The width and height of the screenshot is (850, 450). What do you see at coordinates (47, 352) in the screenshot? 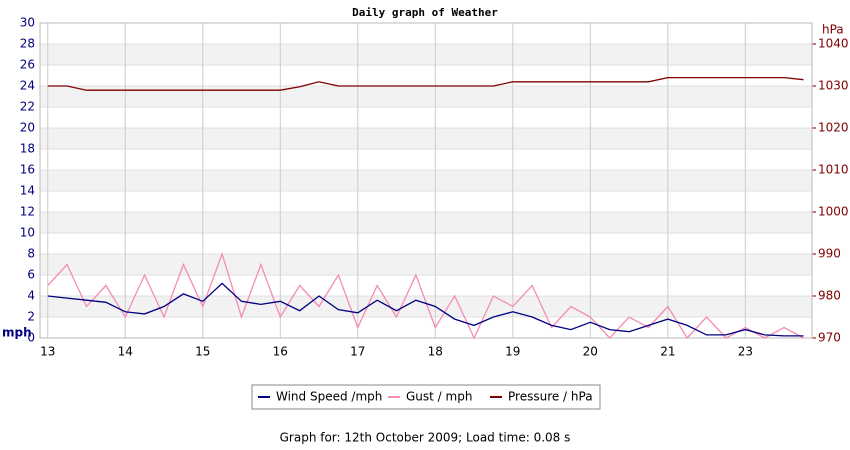
I see `x-tick-label: 13` at bounding box center [47, 352].